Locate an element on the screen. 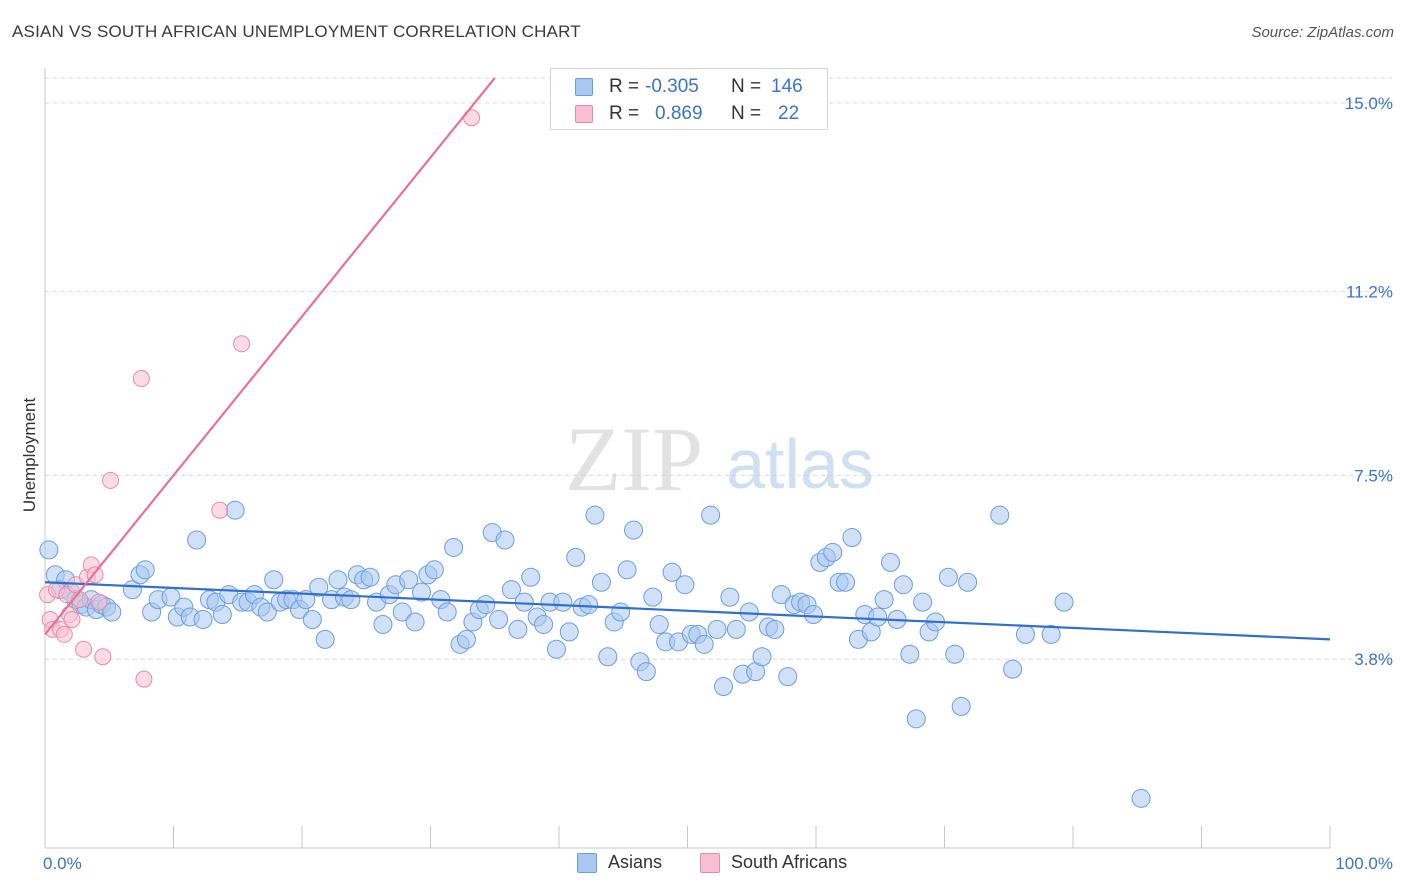 The image size is (1406, 892). y-tick-label: 7.5% is located at coordinates (1373, 475).